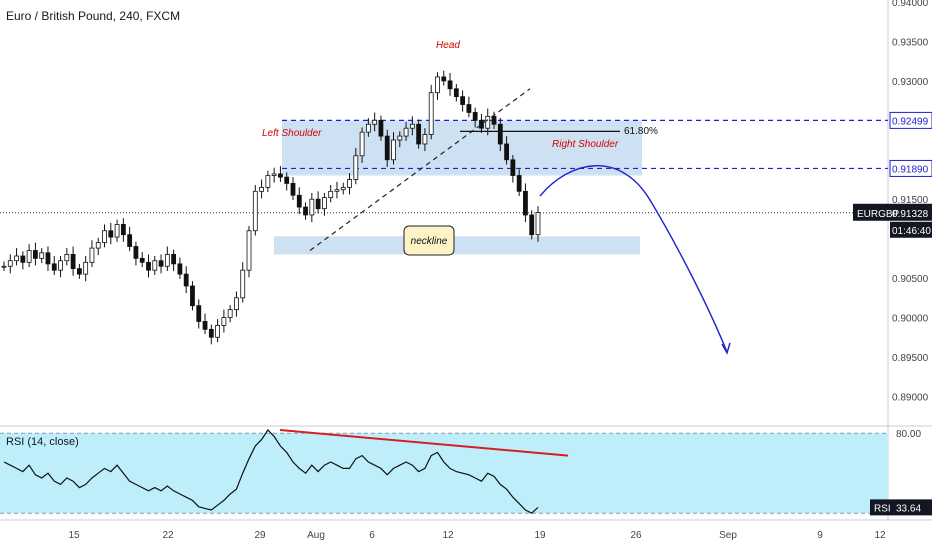 The height and width of the screenshot is (555, 932). I want to click on rsi-axis-label: 80.00, so click(908, 434).